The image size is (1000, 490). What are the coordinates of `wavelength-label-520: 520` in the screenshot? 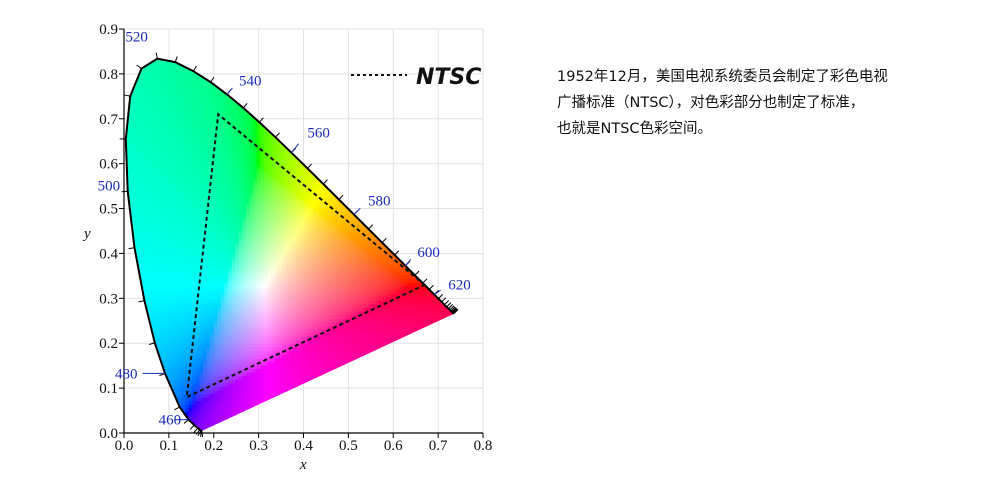 It's located at (136, 38).